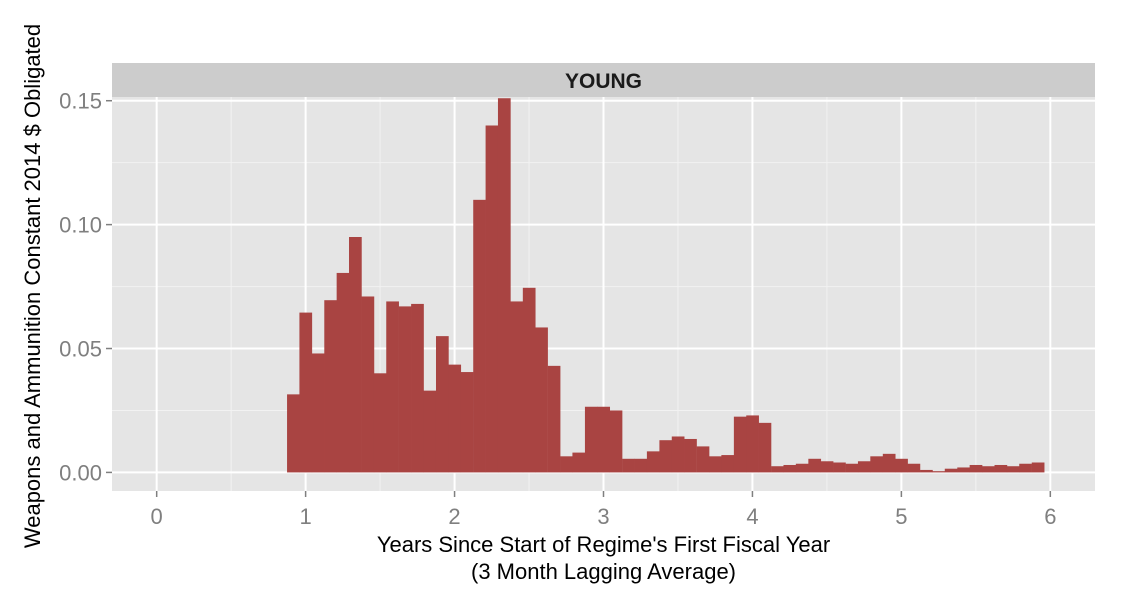  I want to click on y-tick-label: 0.15, so click(80, 101).